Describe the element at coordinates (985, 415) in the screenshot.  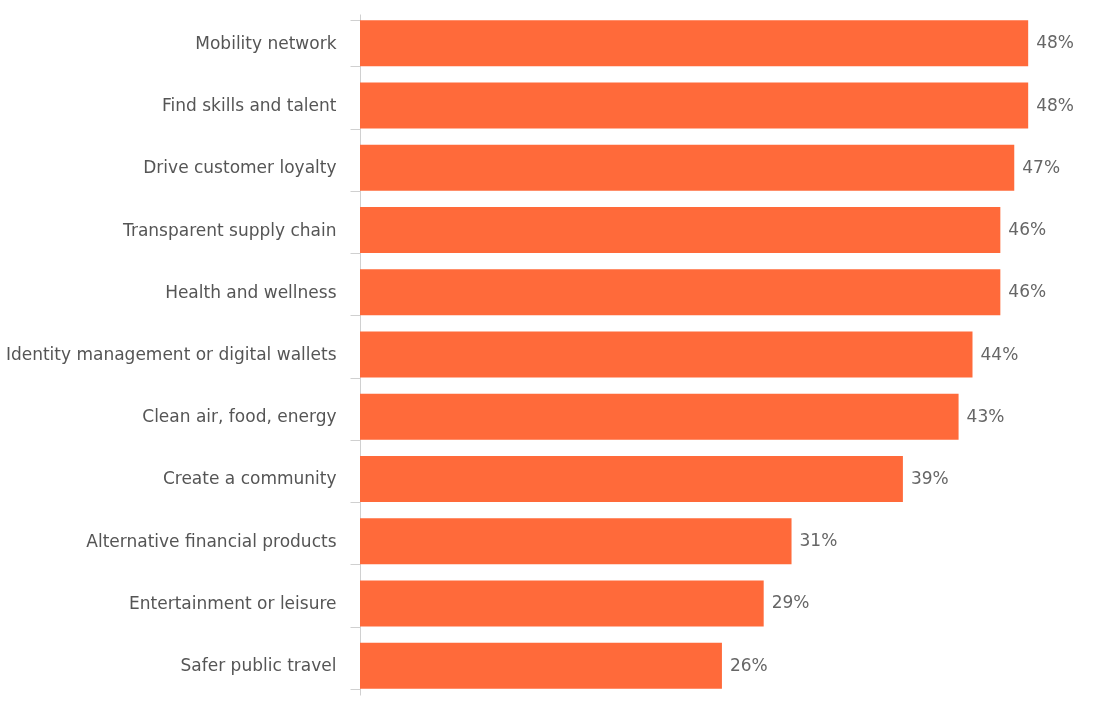
I see `data-label: 43%` at that location.